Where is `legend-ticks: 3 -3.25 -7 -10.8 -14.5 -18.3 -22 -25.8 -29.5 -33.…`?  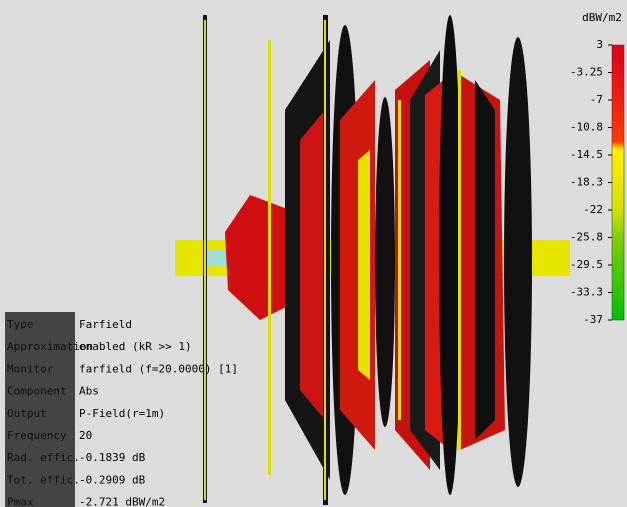 legend-ticks: 3 -3.25 -7 -10.8 -14.5 -18.3 -22 -25.8 -29.5 -33.… is located at coordinates (591, 182).